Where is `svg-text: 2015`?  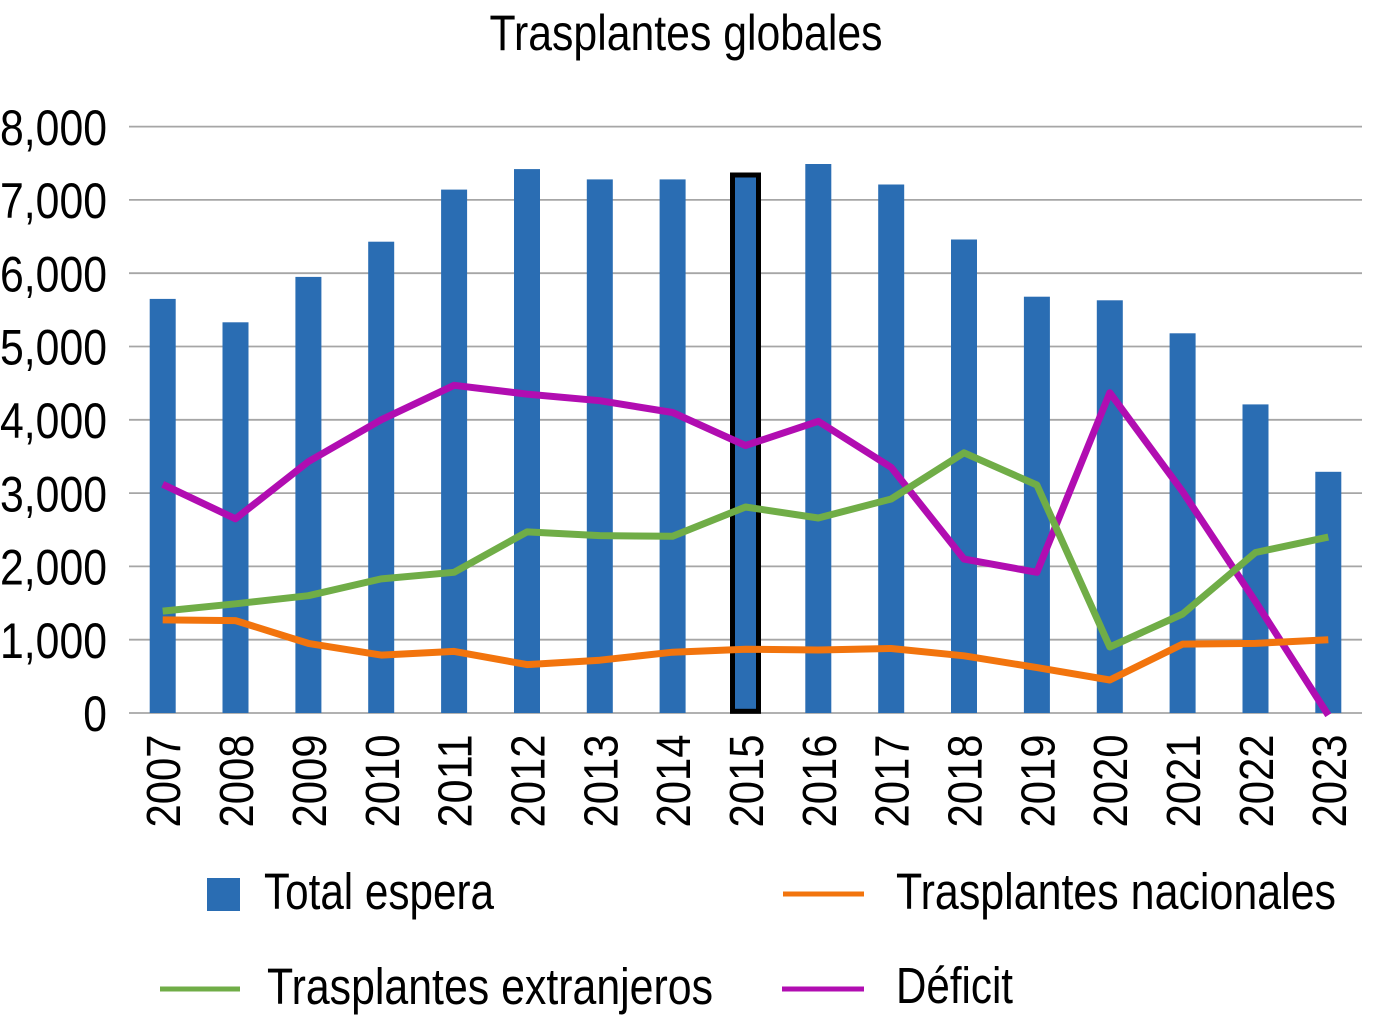
svg-text: 2015 is located at coordinates (747, 781).